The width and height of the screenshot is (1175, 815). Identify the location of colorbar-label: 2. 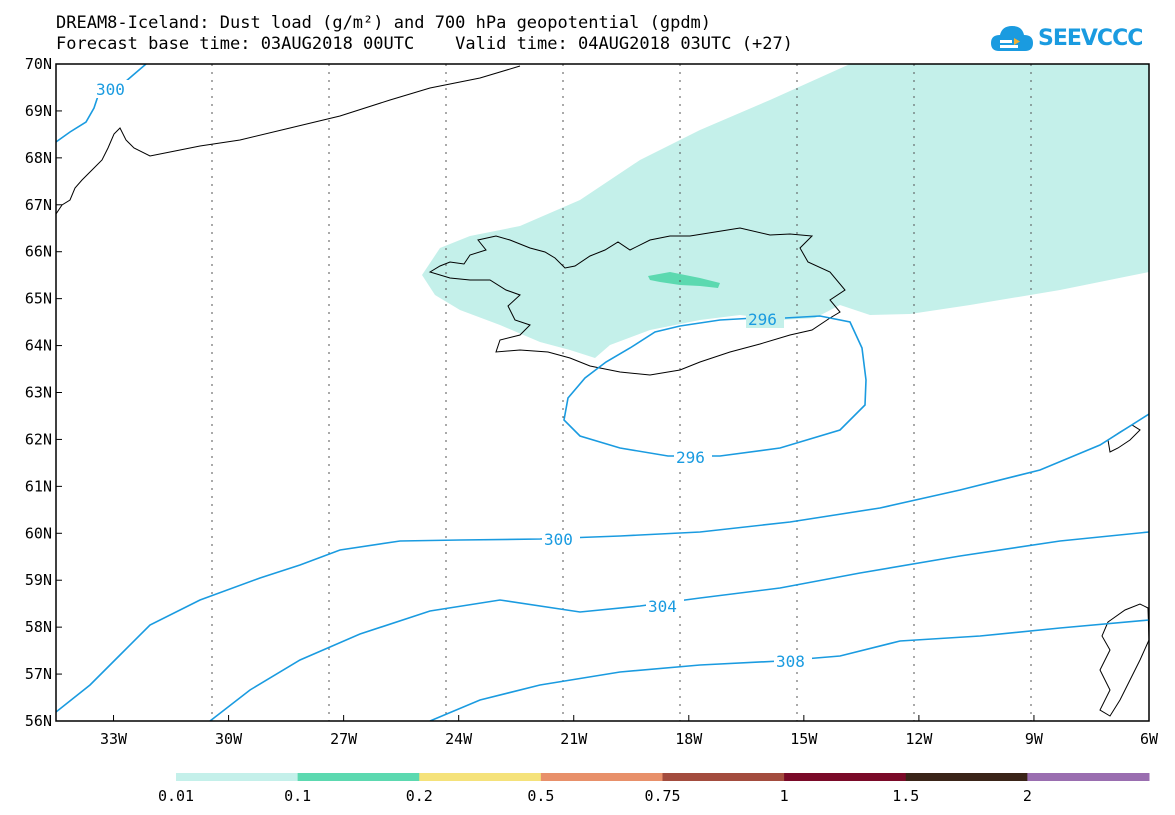
(1027, 796).